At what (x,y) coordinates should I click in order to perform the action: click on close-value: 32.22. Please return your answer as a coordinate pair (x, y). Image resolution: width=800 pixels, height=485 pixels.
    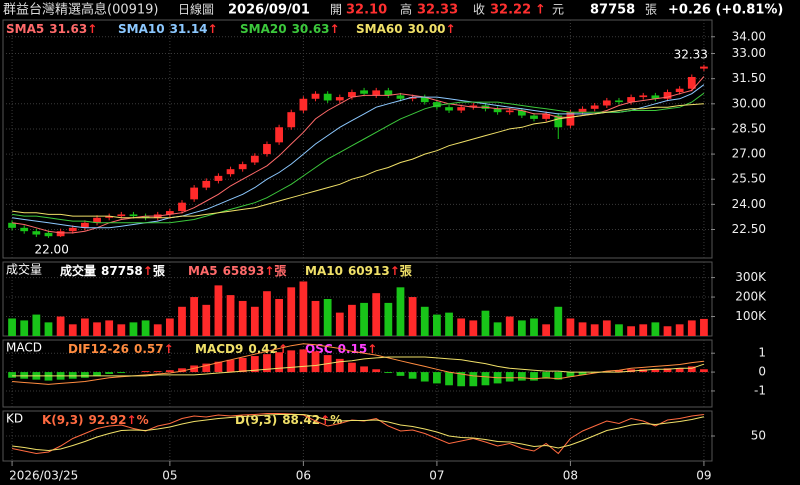
    Looking at the image, I should click on (510, 10).